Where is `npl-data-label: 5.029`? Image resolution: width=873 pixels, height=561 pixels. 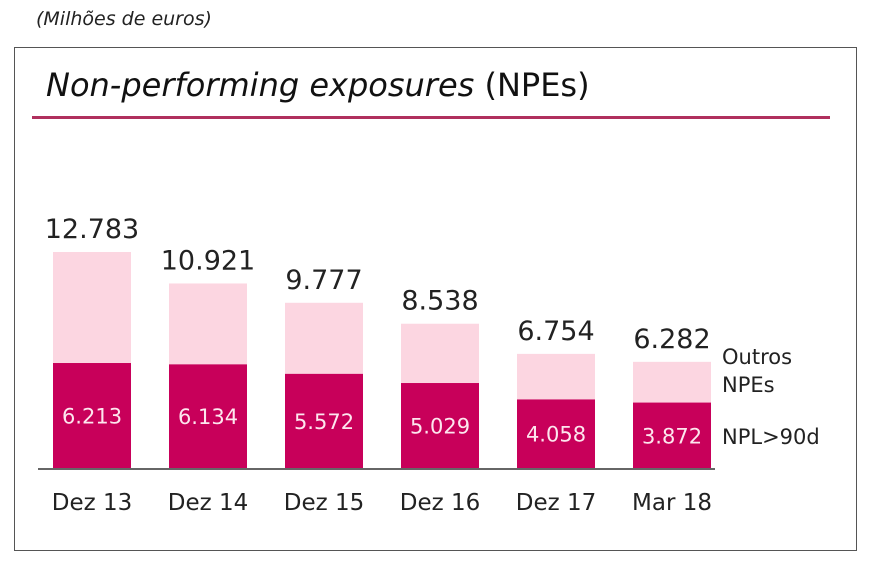
npl-data-label: 5.029 is located at coordinates (440, 427).